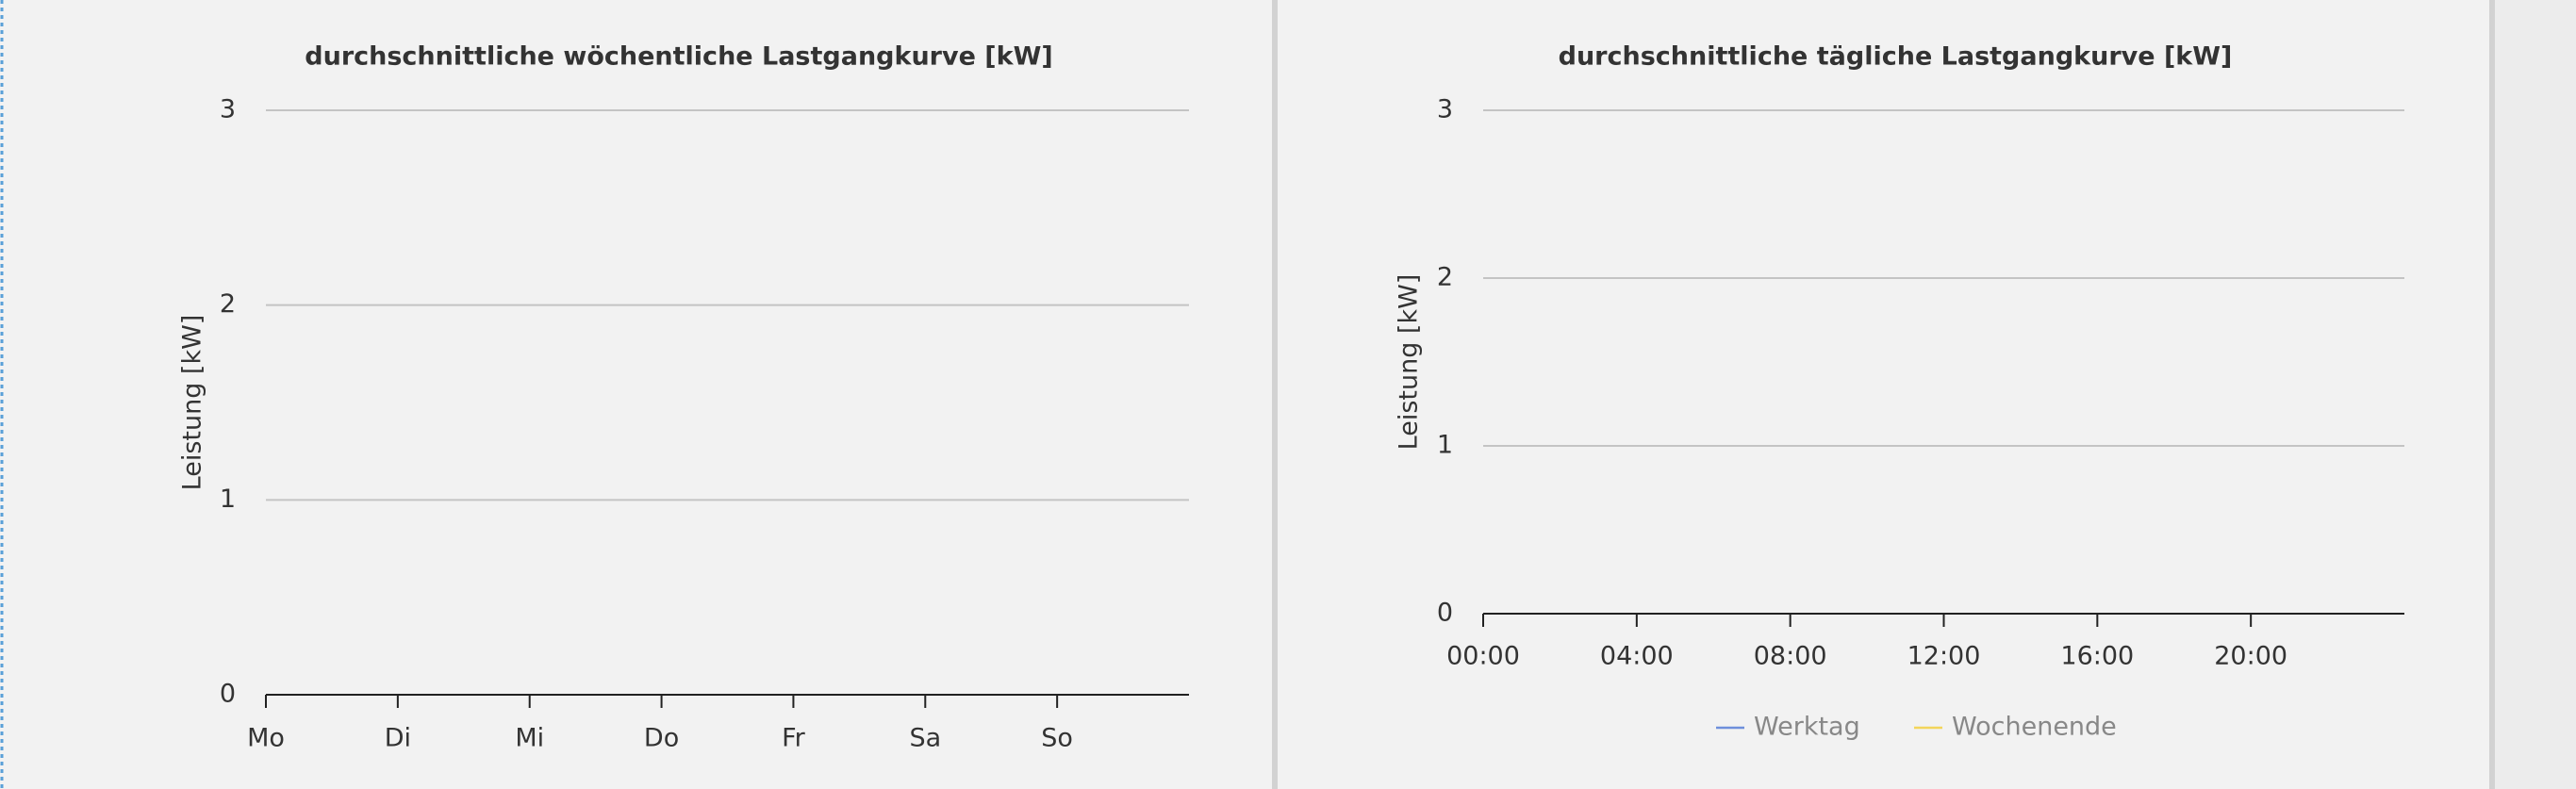  What do you see at coordinates (2097, 656) in the screenshot?
I see `x-tick-label: 16:00` at bounding box center [2097, 656].